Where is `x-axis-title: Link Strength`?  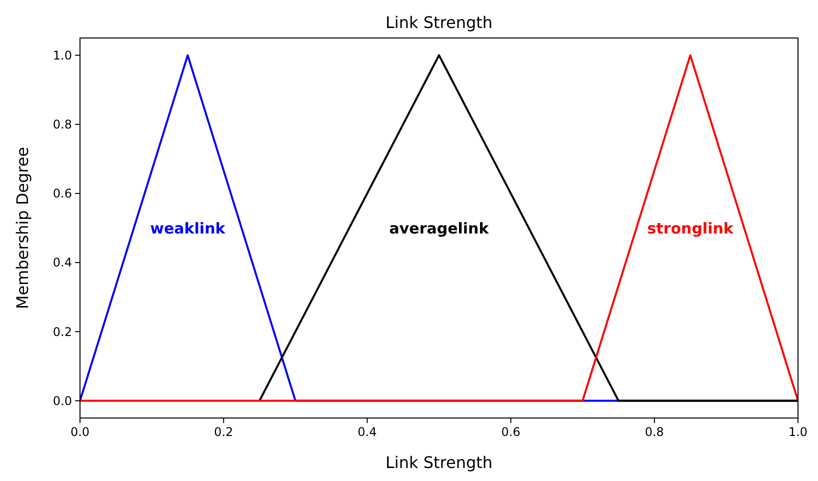 x-axis-title: Link Strength is located at coordinates (439, 462).